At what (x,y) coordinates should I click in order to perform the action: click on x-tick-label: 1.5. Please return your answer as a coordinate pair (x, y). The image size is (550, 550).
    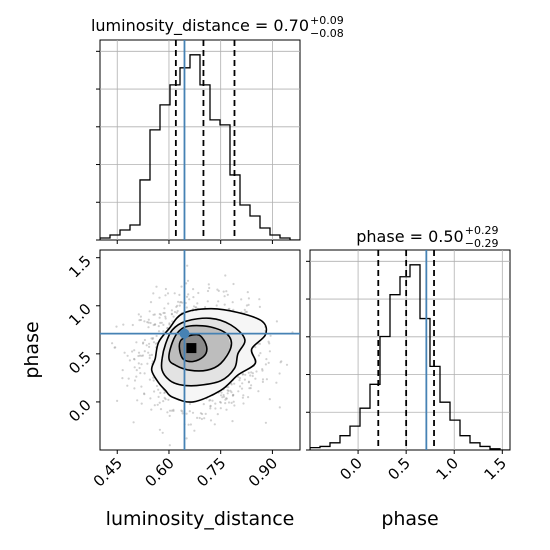
    Looking at the image, I should click on (496, 469).